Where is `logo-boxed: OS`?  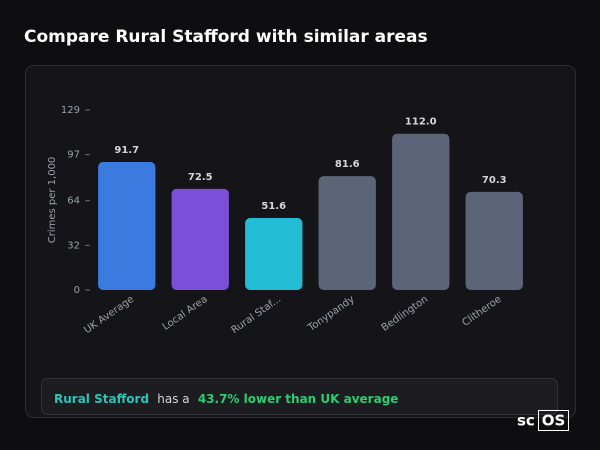 logo-boxed: OS is located at coordinates (554, 421).